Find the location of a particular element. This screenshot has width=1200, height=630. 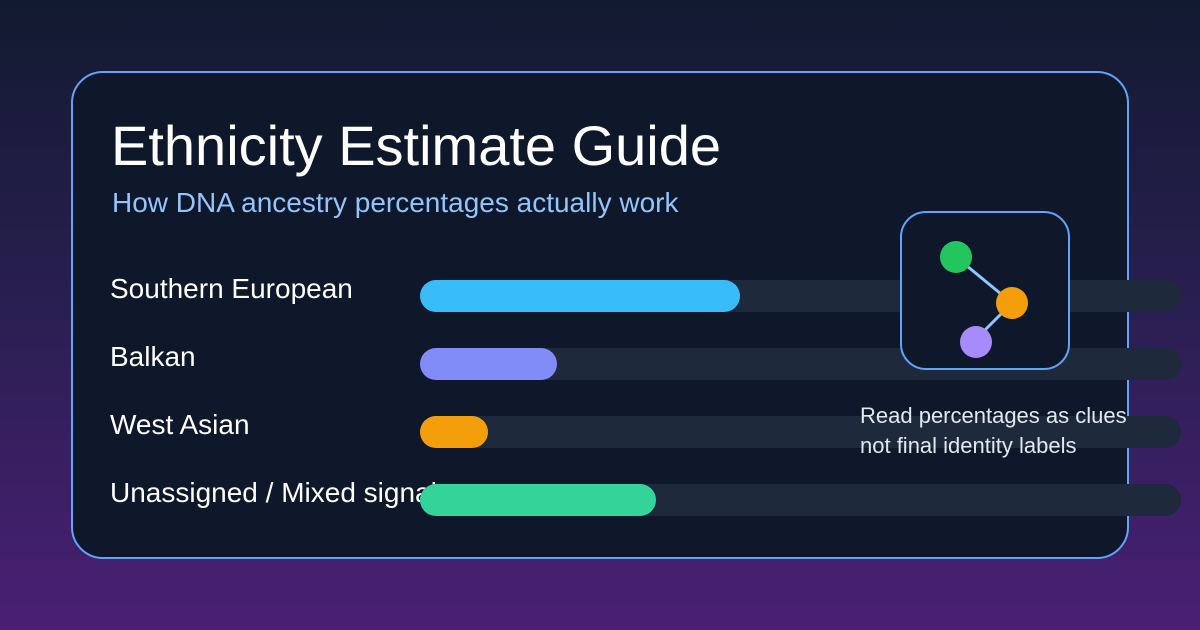

bar-label: Balkan is located at coordinates (153, 356).